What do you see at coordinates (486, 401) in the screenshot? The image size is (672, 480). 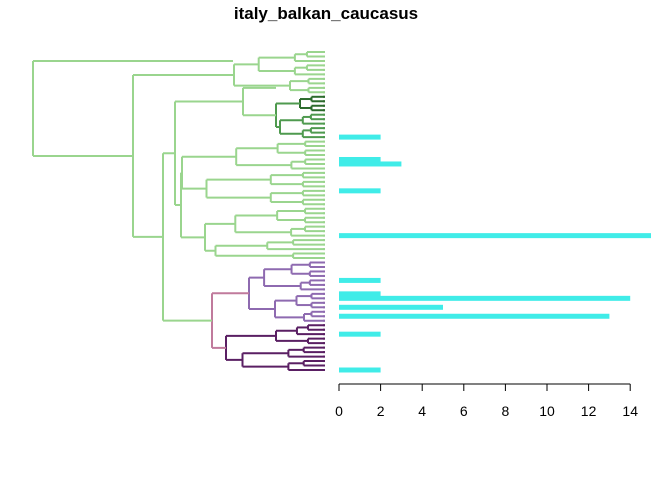 I see `x-axis: 0 2 4 6 8 10 12 14` at bounding box center [486, 401].